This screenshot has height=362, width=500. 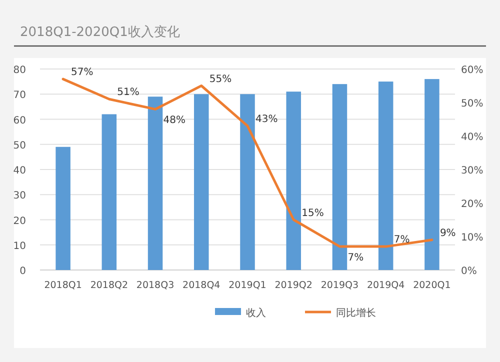 What do you see at coordinates (267, 119) in the screenshot?
I see `data-label: 43%` at bounding box center [267, 119].